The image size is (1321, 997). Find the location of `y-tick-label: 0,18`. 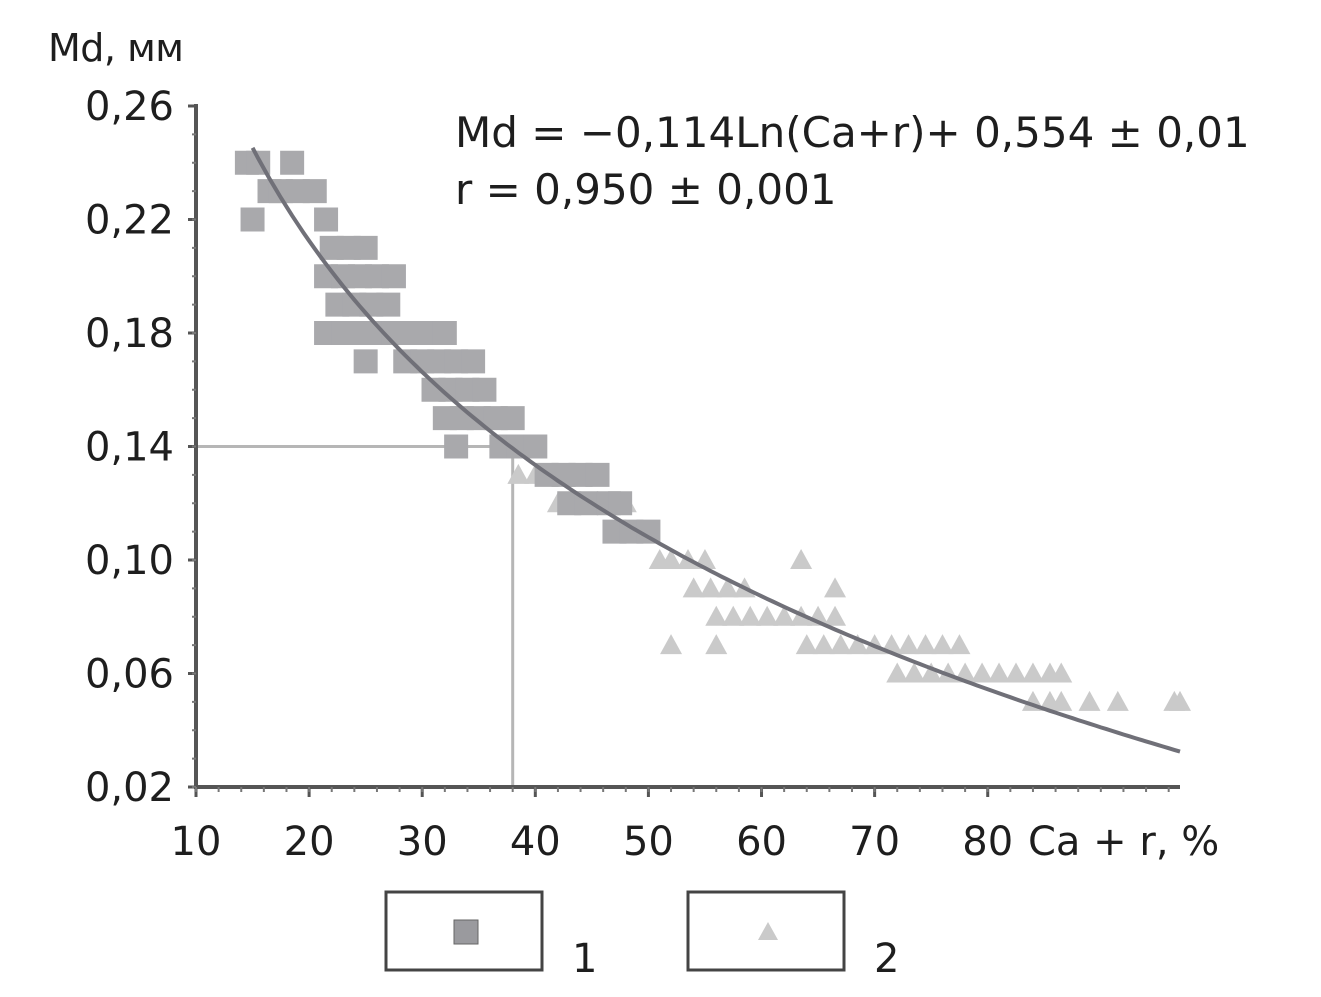

y-tick-label: 0,18 is located at coordinates (129, 334).